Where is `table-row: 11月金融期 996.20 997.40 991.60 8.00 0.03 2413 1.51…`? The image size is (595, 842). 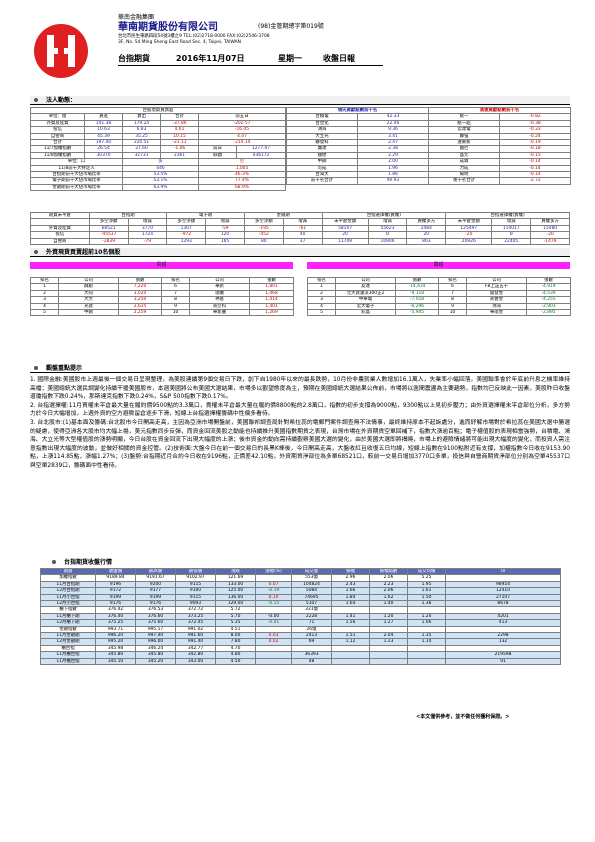
table-row: 11月金融期 996.20 997.40 991.60 8.00 0.03 2413 1.51… is located at coordinates (300, 636).